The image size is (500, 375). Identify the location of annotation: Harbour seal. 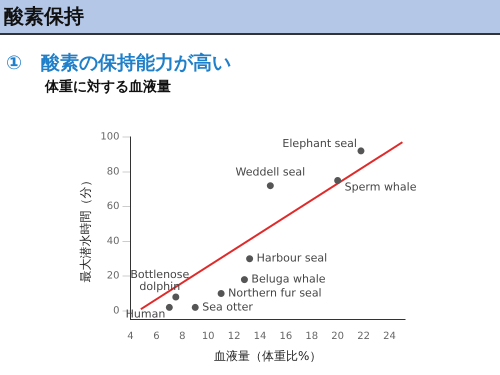
(292, 258).